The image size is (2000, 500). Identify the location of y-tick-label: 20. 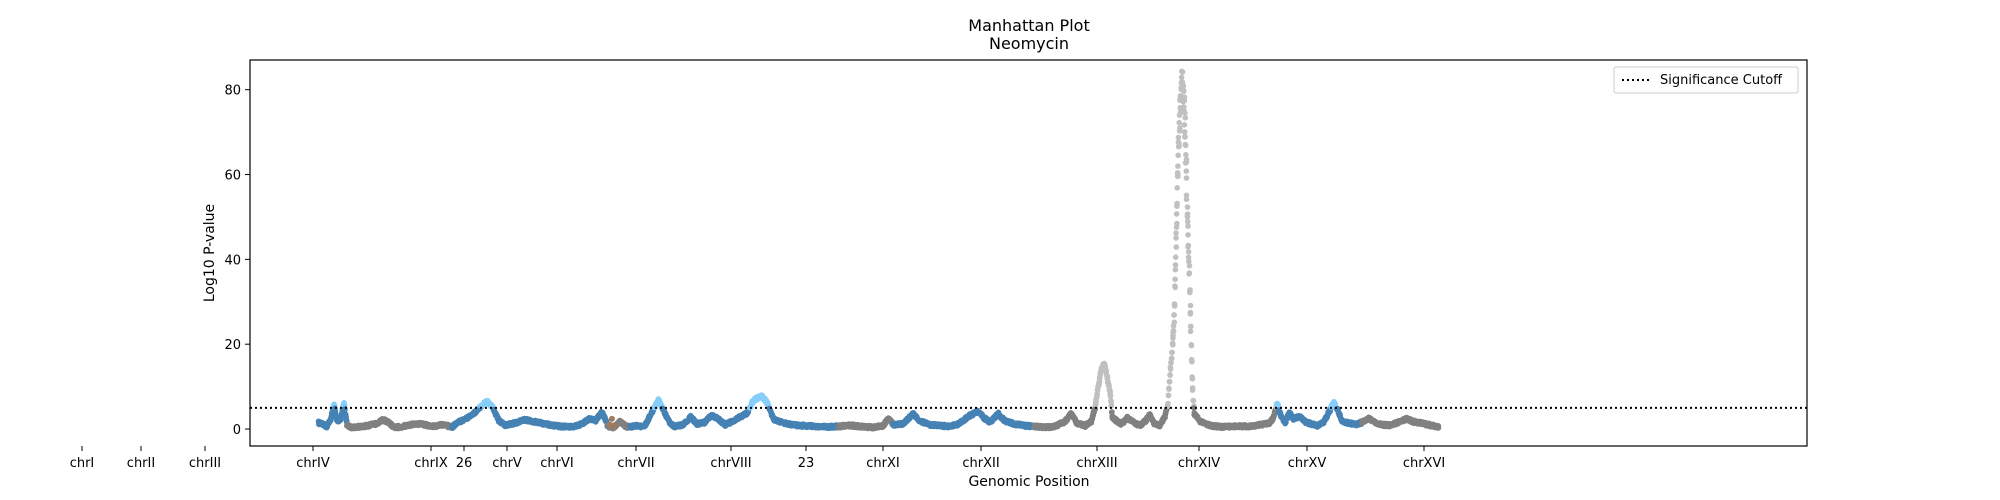
(232, 345).